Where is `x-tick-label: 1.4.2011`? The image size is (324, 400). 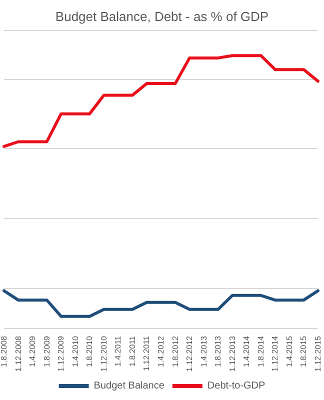 x-tick-label: 1.4.2011 is located at coordinates (118, 351).